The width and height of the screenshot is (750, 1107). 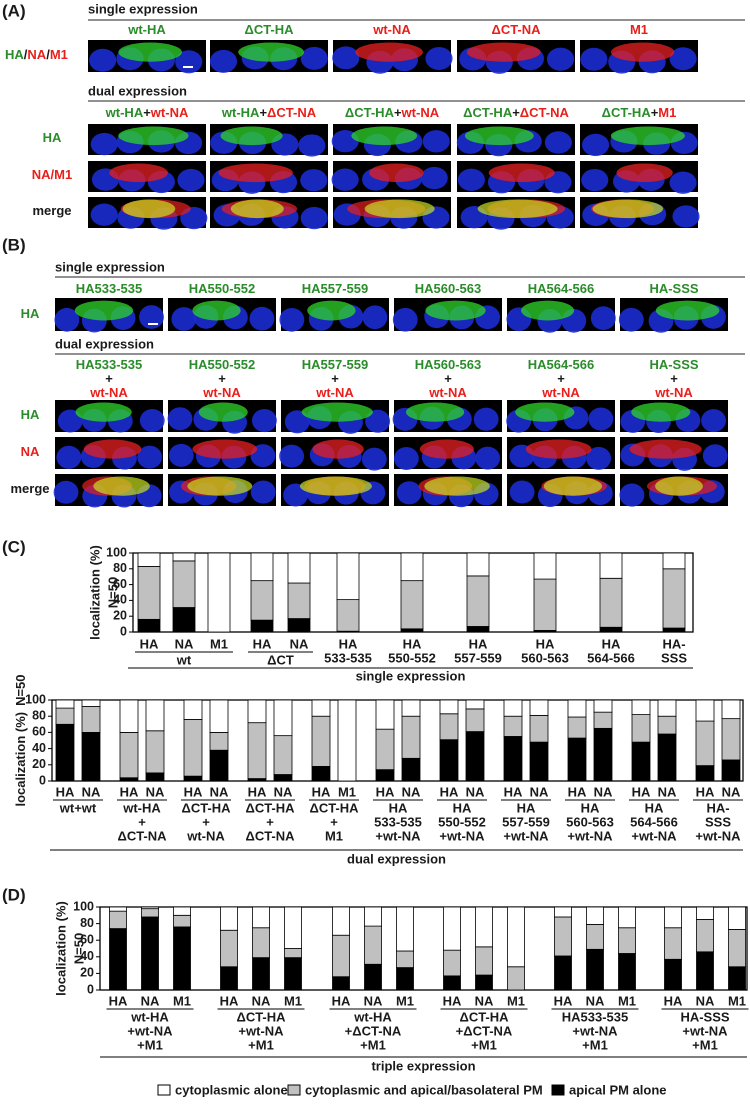 I want to click on label: HA550-552, so click(x=222, y=288).